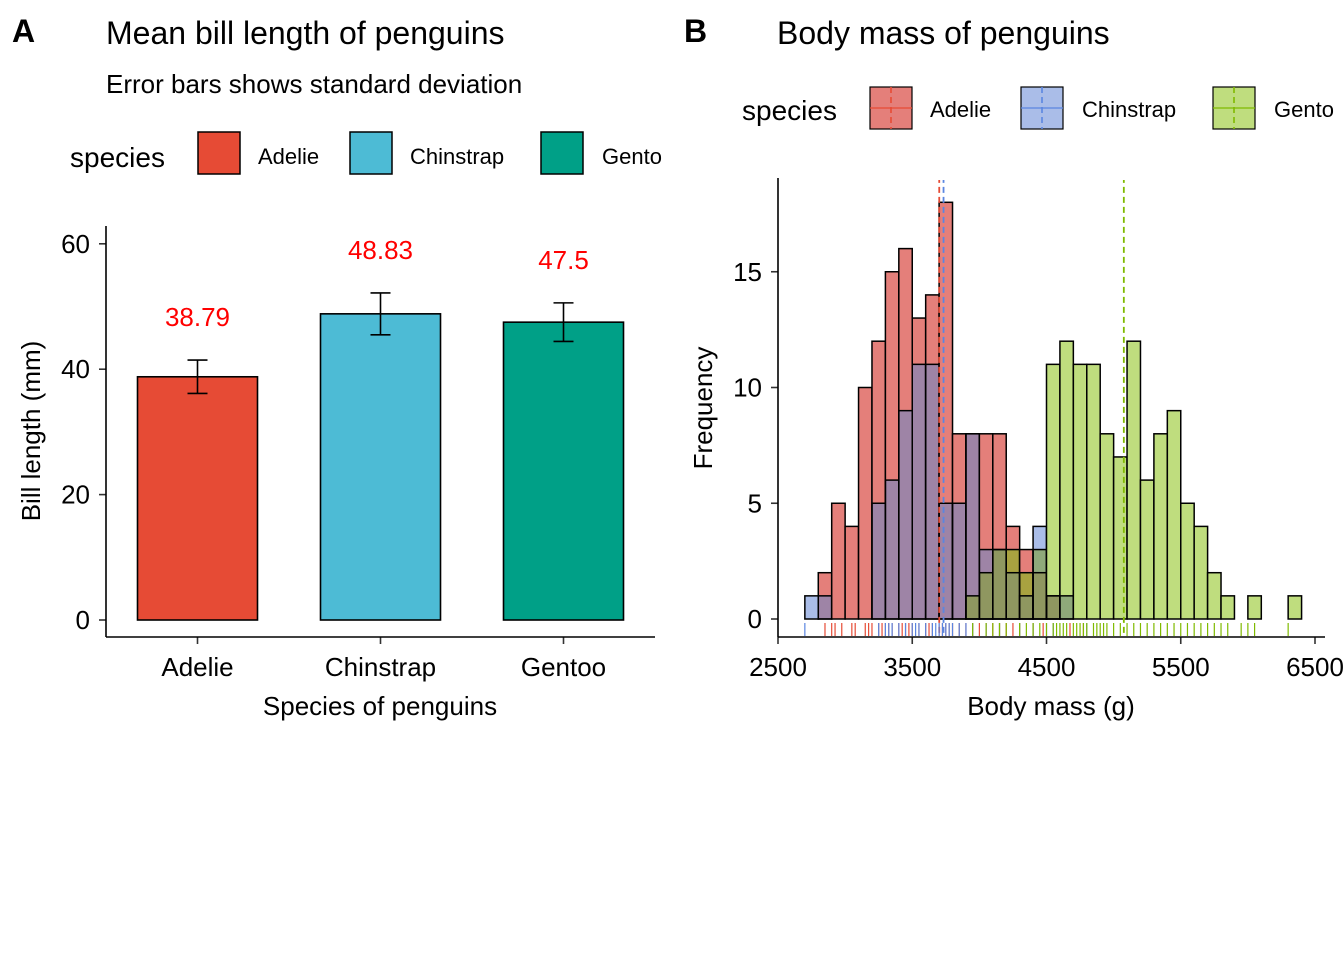 Image resolution: width=1344 pixels, height=960 pixels. Describe the element at coordinates (75, 369) in the screenshot. I see `panel-a-y-tick-label-40: 40` at that location.